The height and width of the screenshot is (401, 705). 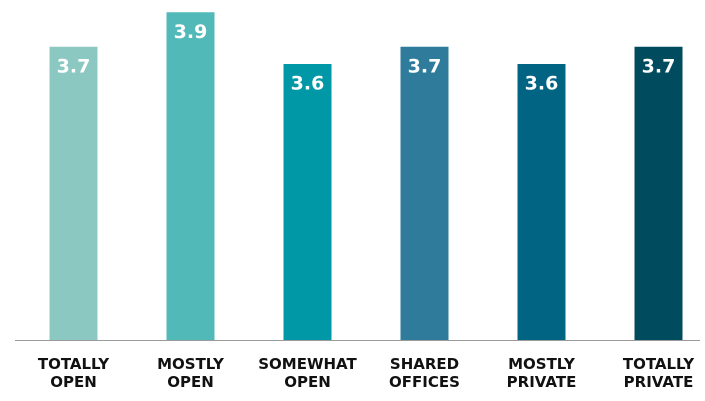 What do you see at coordinates (424, 373) in the screenshot?
I see `x-tick-label: SHARED OFFICES` at bounding box center [424, 373].